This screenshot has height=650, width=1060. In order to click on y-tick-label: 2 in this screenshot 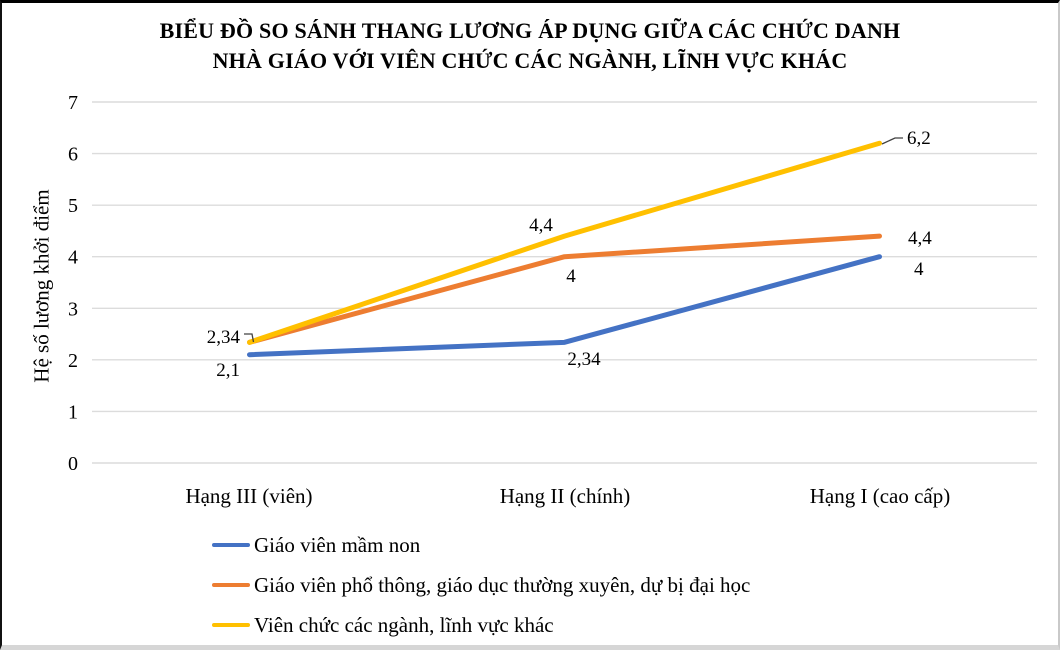, I will do `click(73, 361)`.